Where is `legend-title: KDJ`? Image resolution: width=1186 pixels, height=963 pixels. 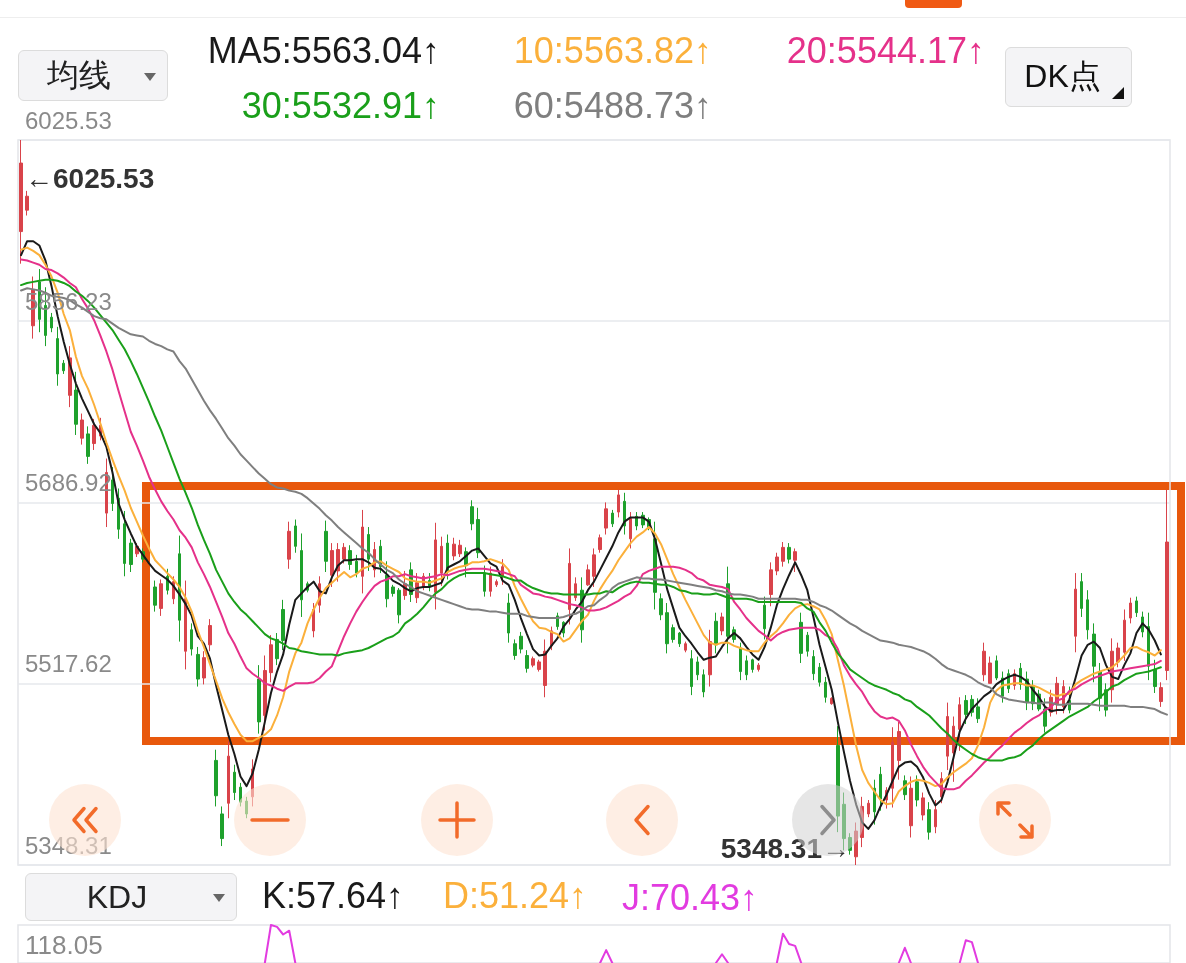 legend-title: KDJ is located at coordinates (117, 897).